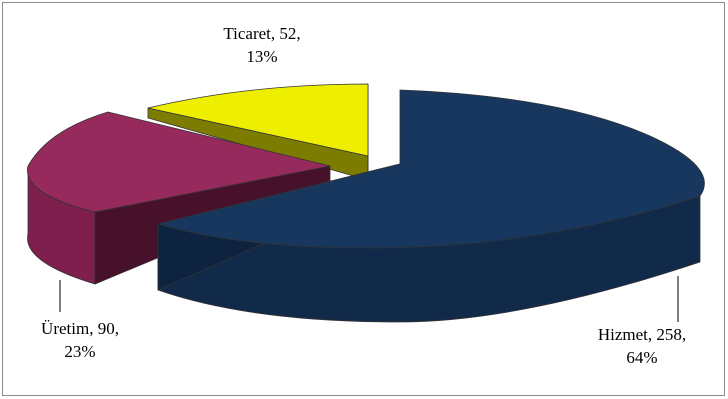 The height and width of the screenshot is (399, 728). Describe the element at coordinates (261, 56) in the screenshot. I see `label-ticaret-line2: 13%` at that location.